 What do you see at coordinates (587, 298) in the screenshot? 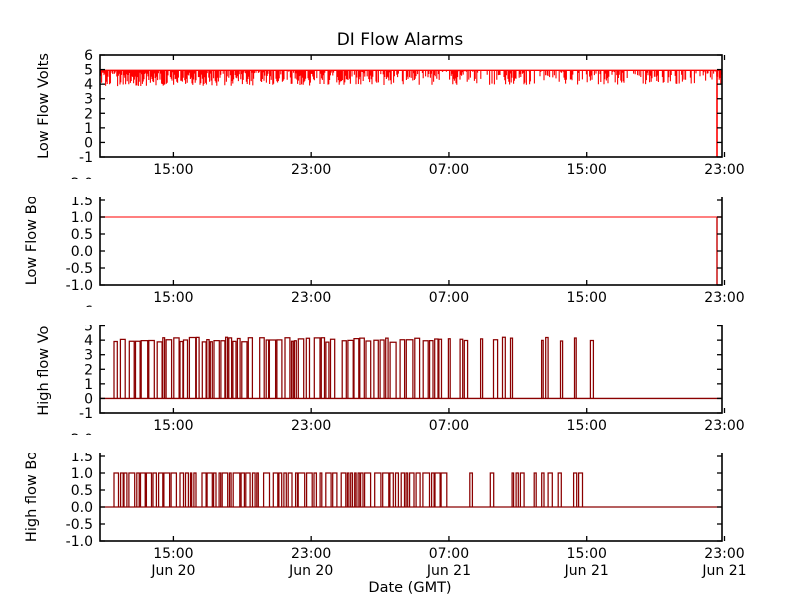
I see `xtick-label-low-flow-bool-3: 15:00` at bounding box center [587, 298].